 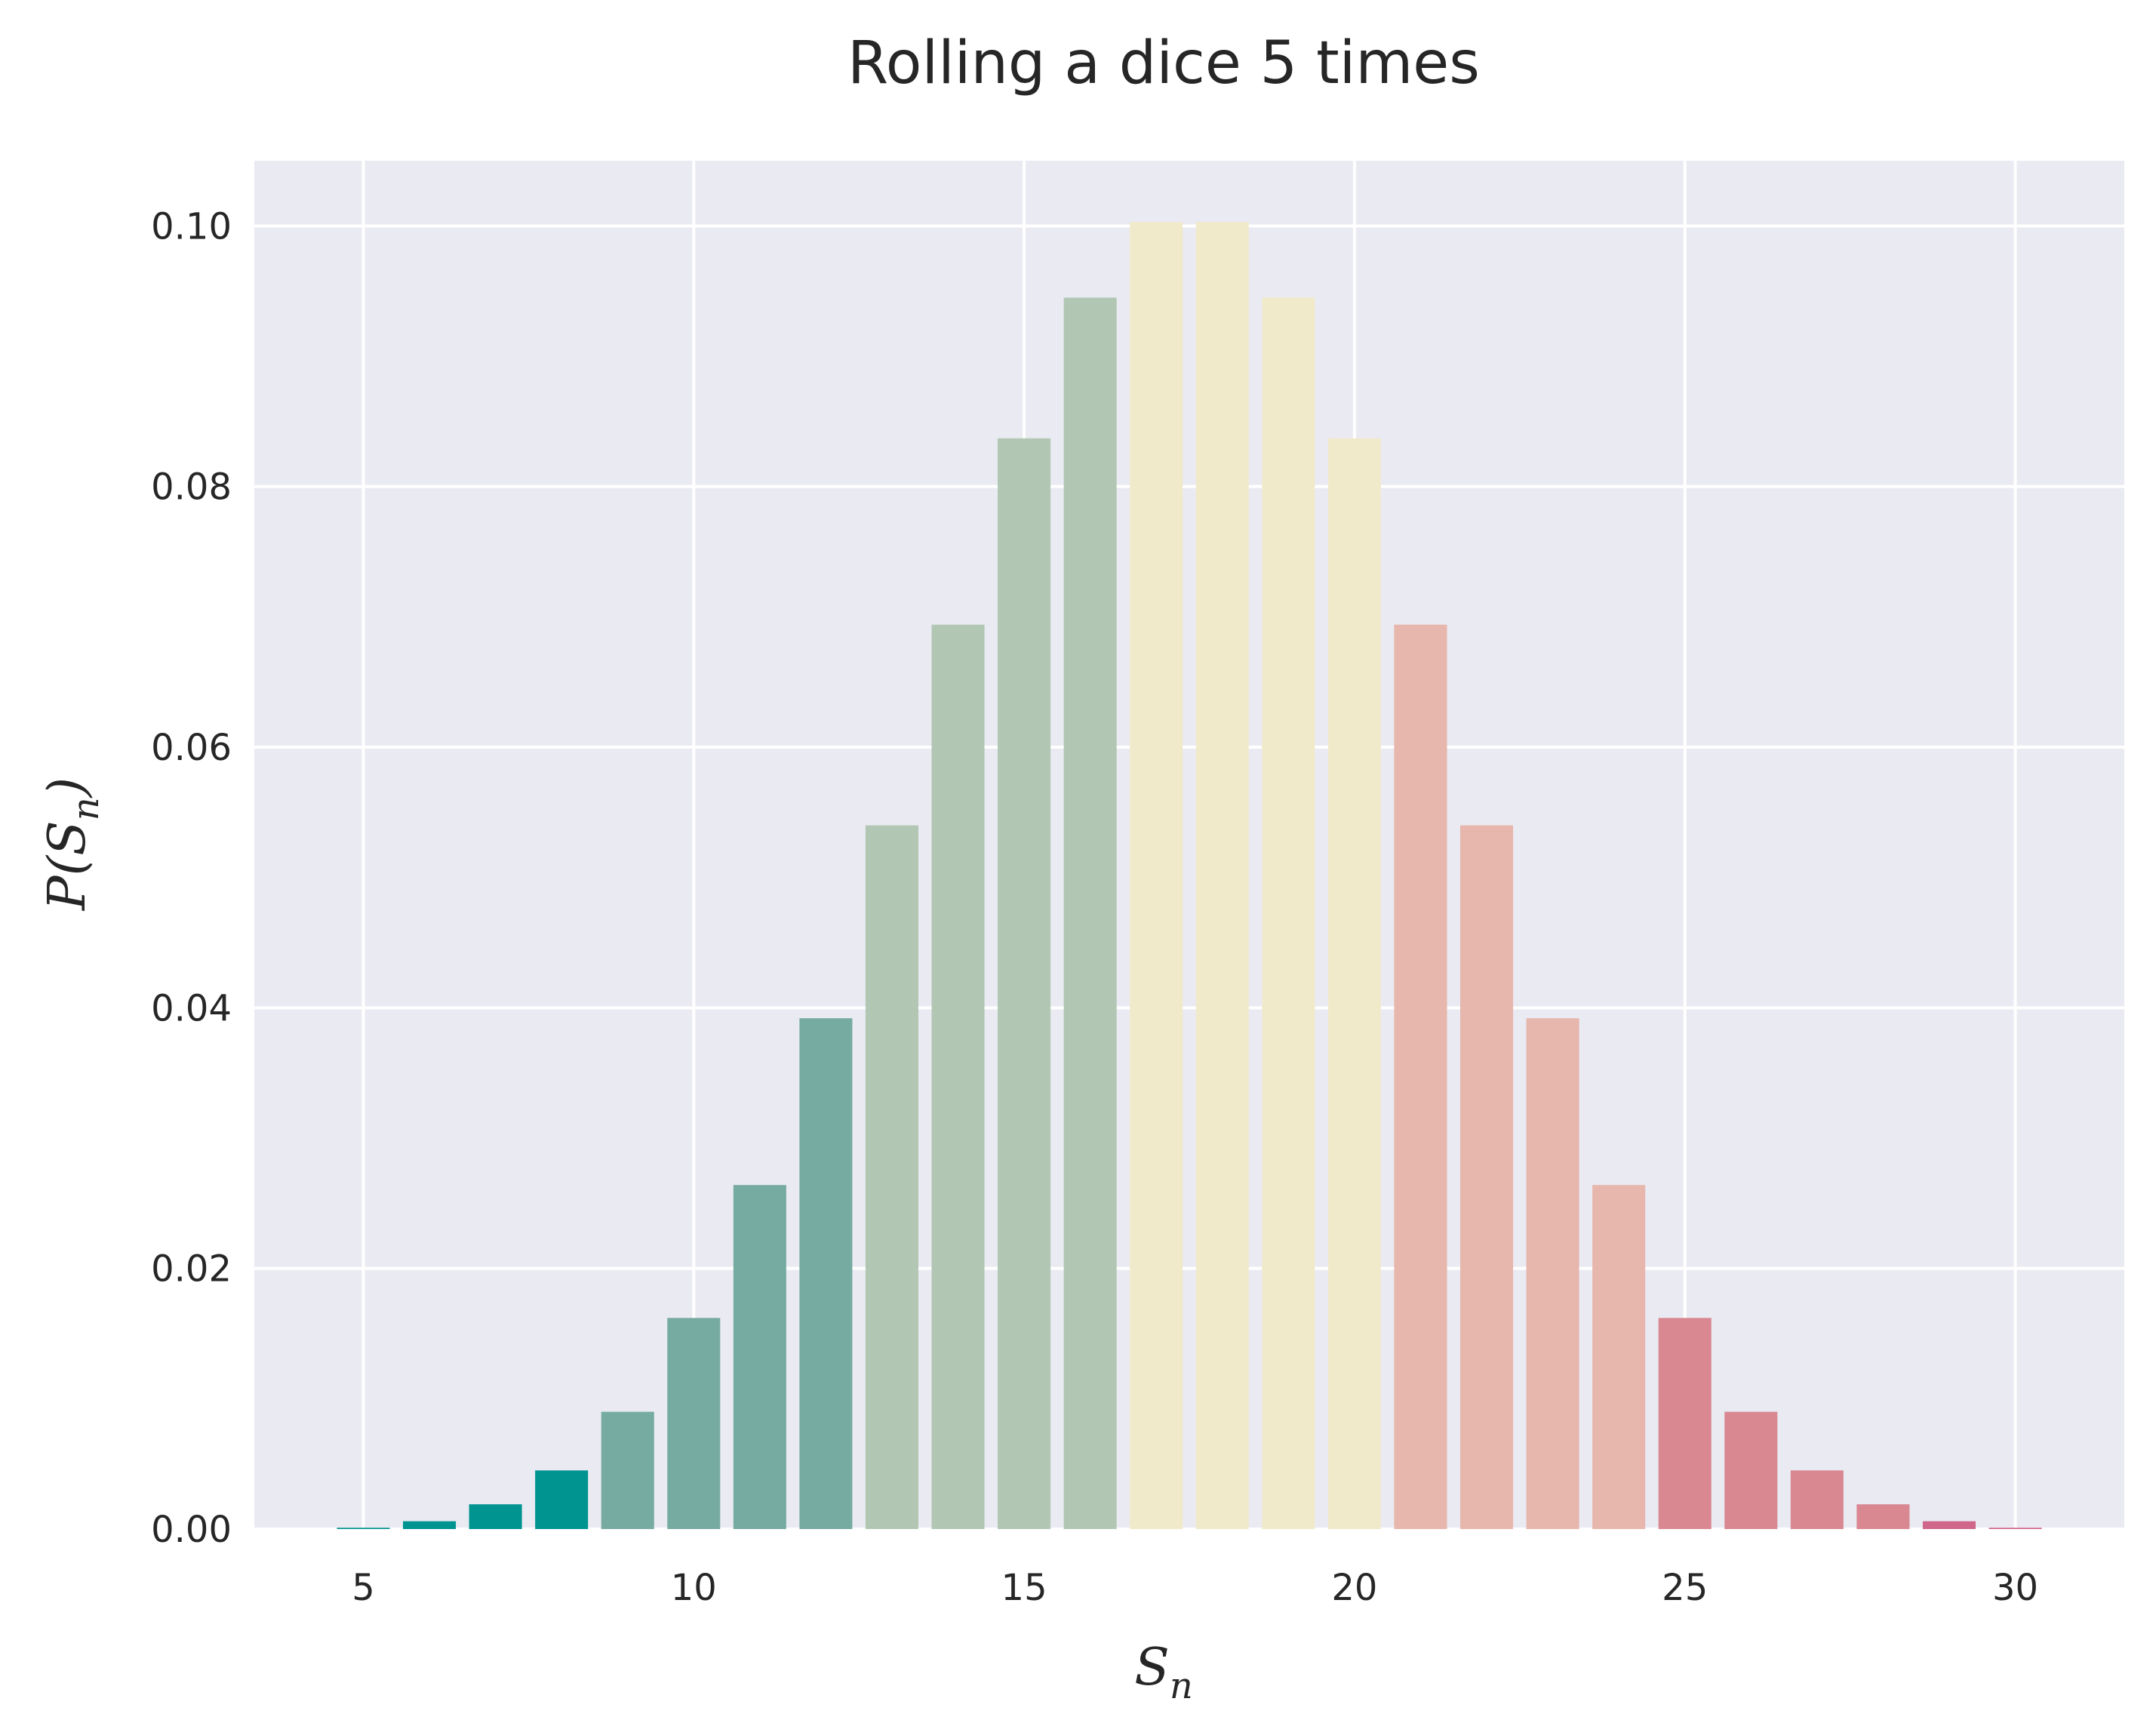 What do you see at coordinates (86, 809) in the screenshot?
I see `y-axis-label-subscript: n` at bounding box center [86, 809].